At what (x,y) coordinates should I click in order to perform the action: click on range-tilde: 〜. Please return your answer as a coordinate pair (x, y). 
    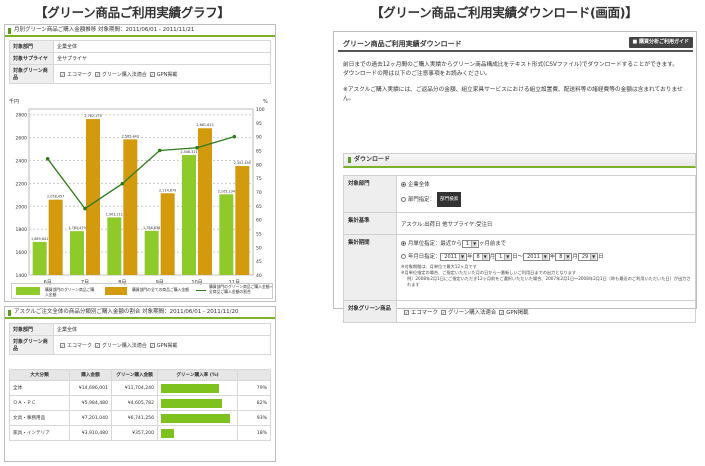
    Looking at the image, I should click on (520, 257).